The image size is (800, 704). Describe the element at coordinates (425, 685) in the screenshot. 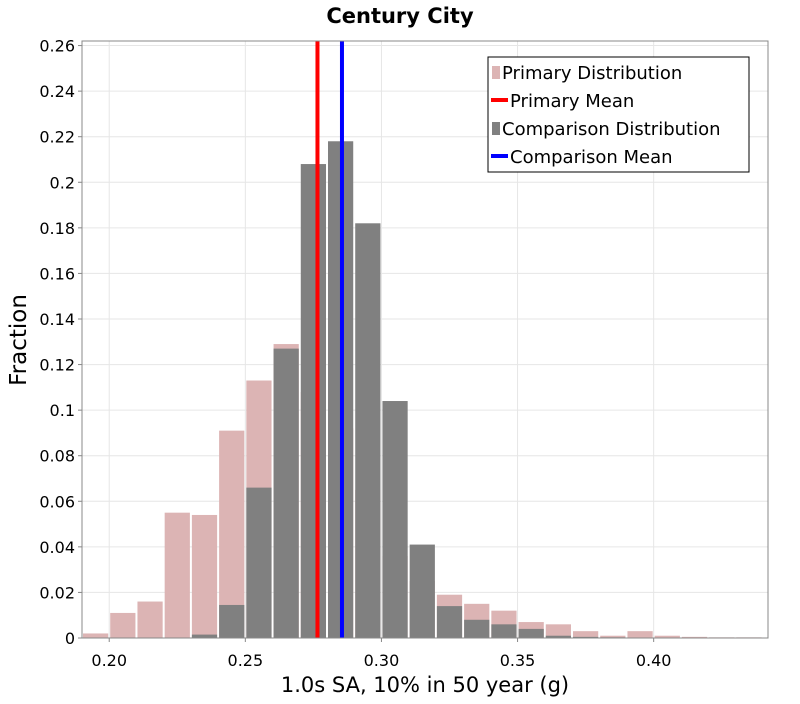

I see `x-axis-label: 1.0s SA, 10% in 50 year (g)` at that location.